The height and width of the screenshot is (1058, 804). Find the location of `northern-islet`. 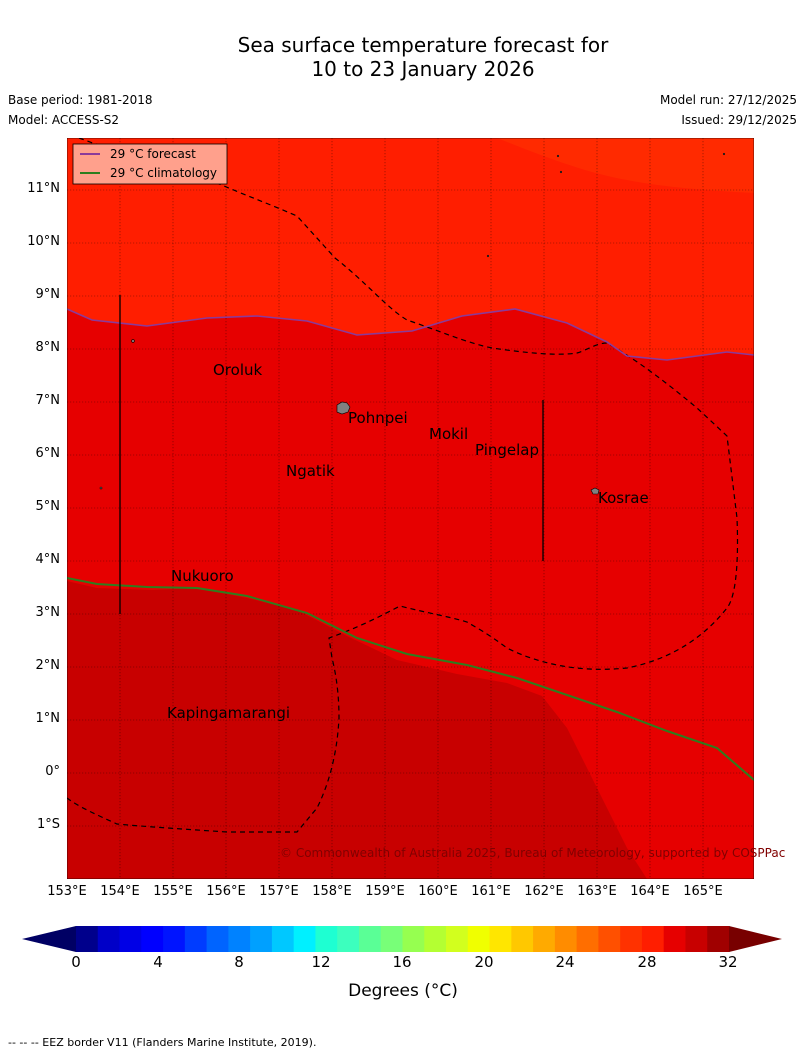

northern-islet is located at coordinates (488, 256).